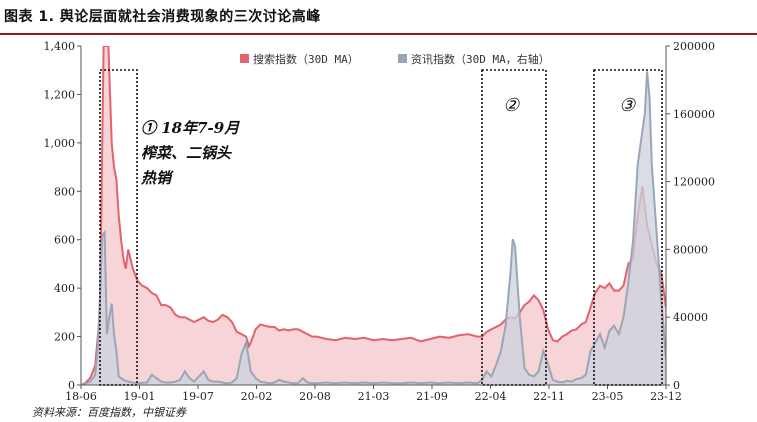 The image size is (757, 422). I want to click on y-left-tick-label: 800, so click(64, 191).